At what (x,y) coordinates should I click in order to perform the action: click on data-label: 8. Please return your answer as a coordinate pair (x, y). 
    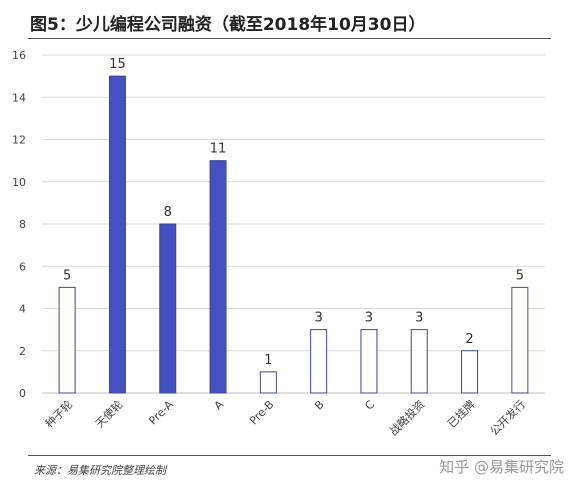
    Looking at the image, I should click on (168, 212).